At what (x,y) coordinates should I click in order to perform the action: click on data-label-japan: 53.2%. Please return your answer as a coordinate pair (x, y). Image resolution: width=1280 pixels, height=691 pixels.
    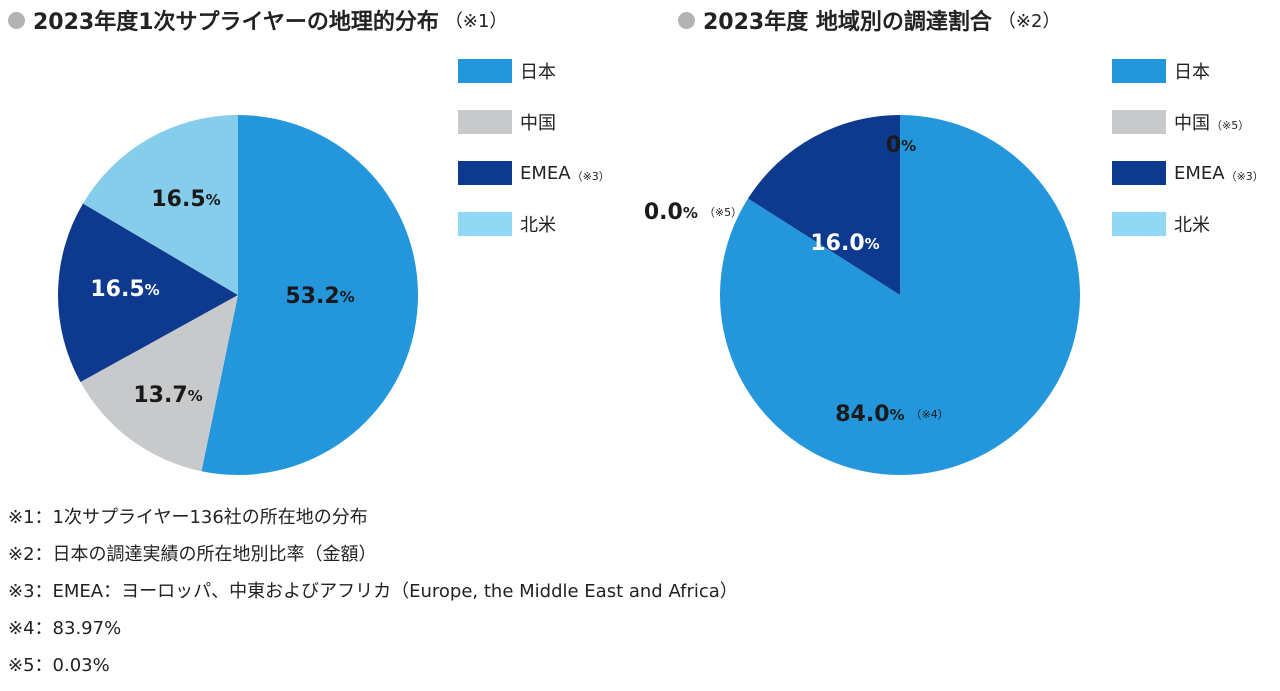
    Looking at the image, I should click on (319, 296).